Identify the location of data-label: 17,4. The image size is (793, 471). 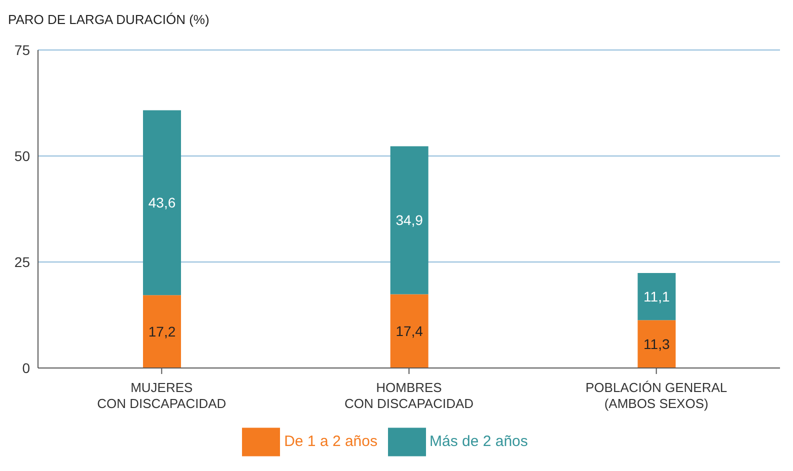
(410, 331).